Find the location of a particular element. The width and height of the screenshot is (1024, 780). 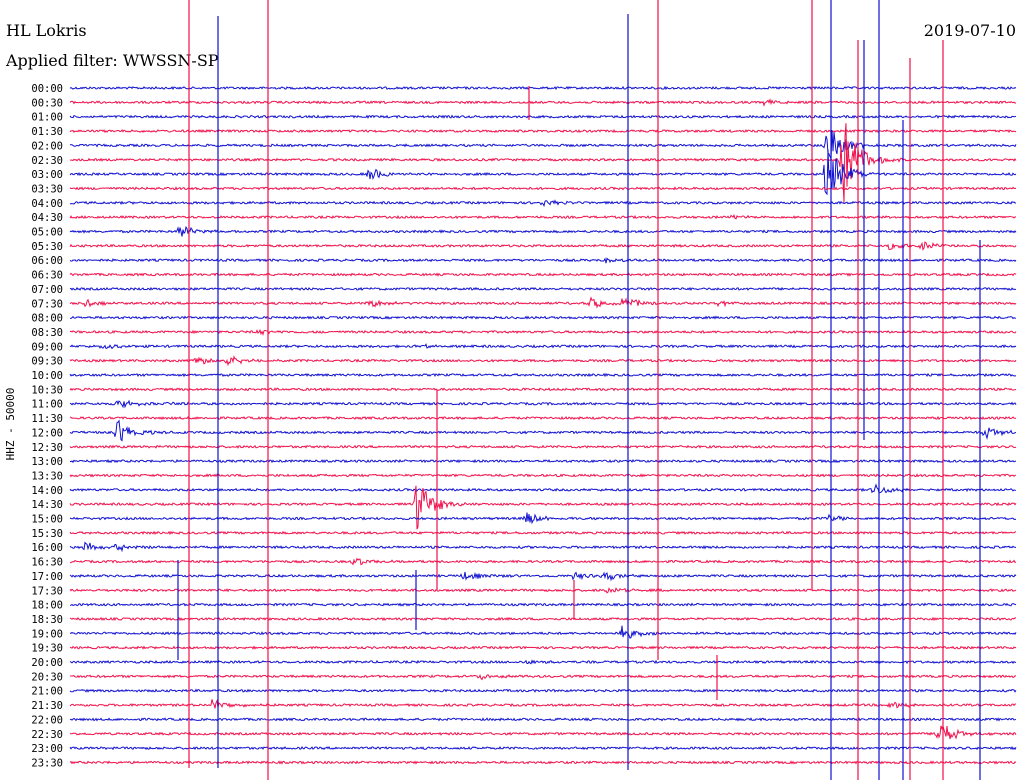

time-tick-label: 21:00 is located at coordinates (47, 692).